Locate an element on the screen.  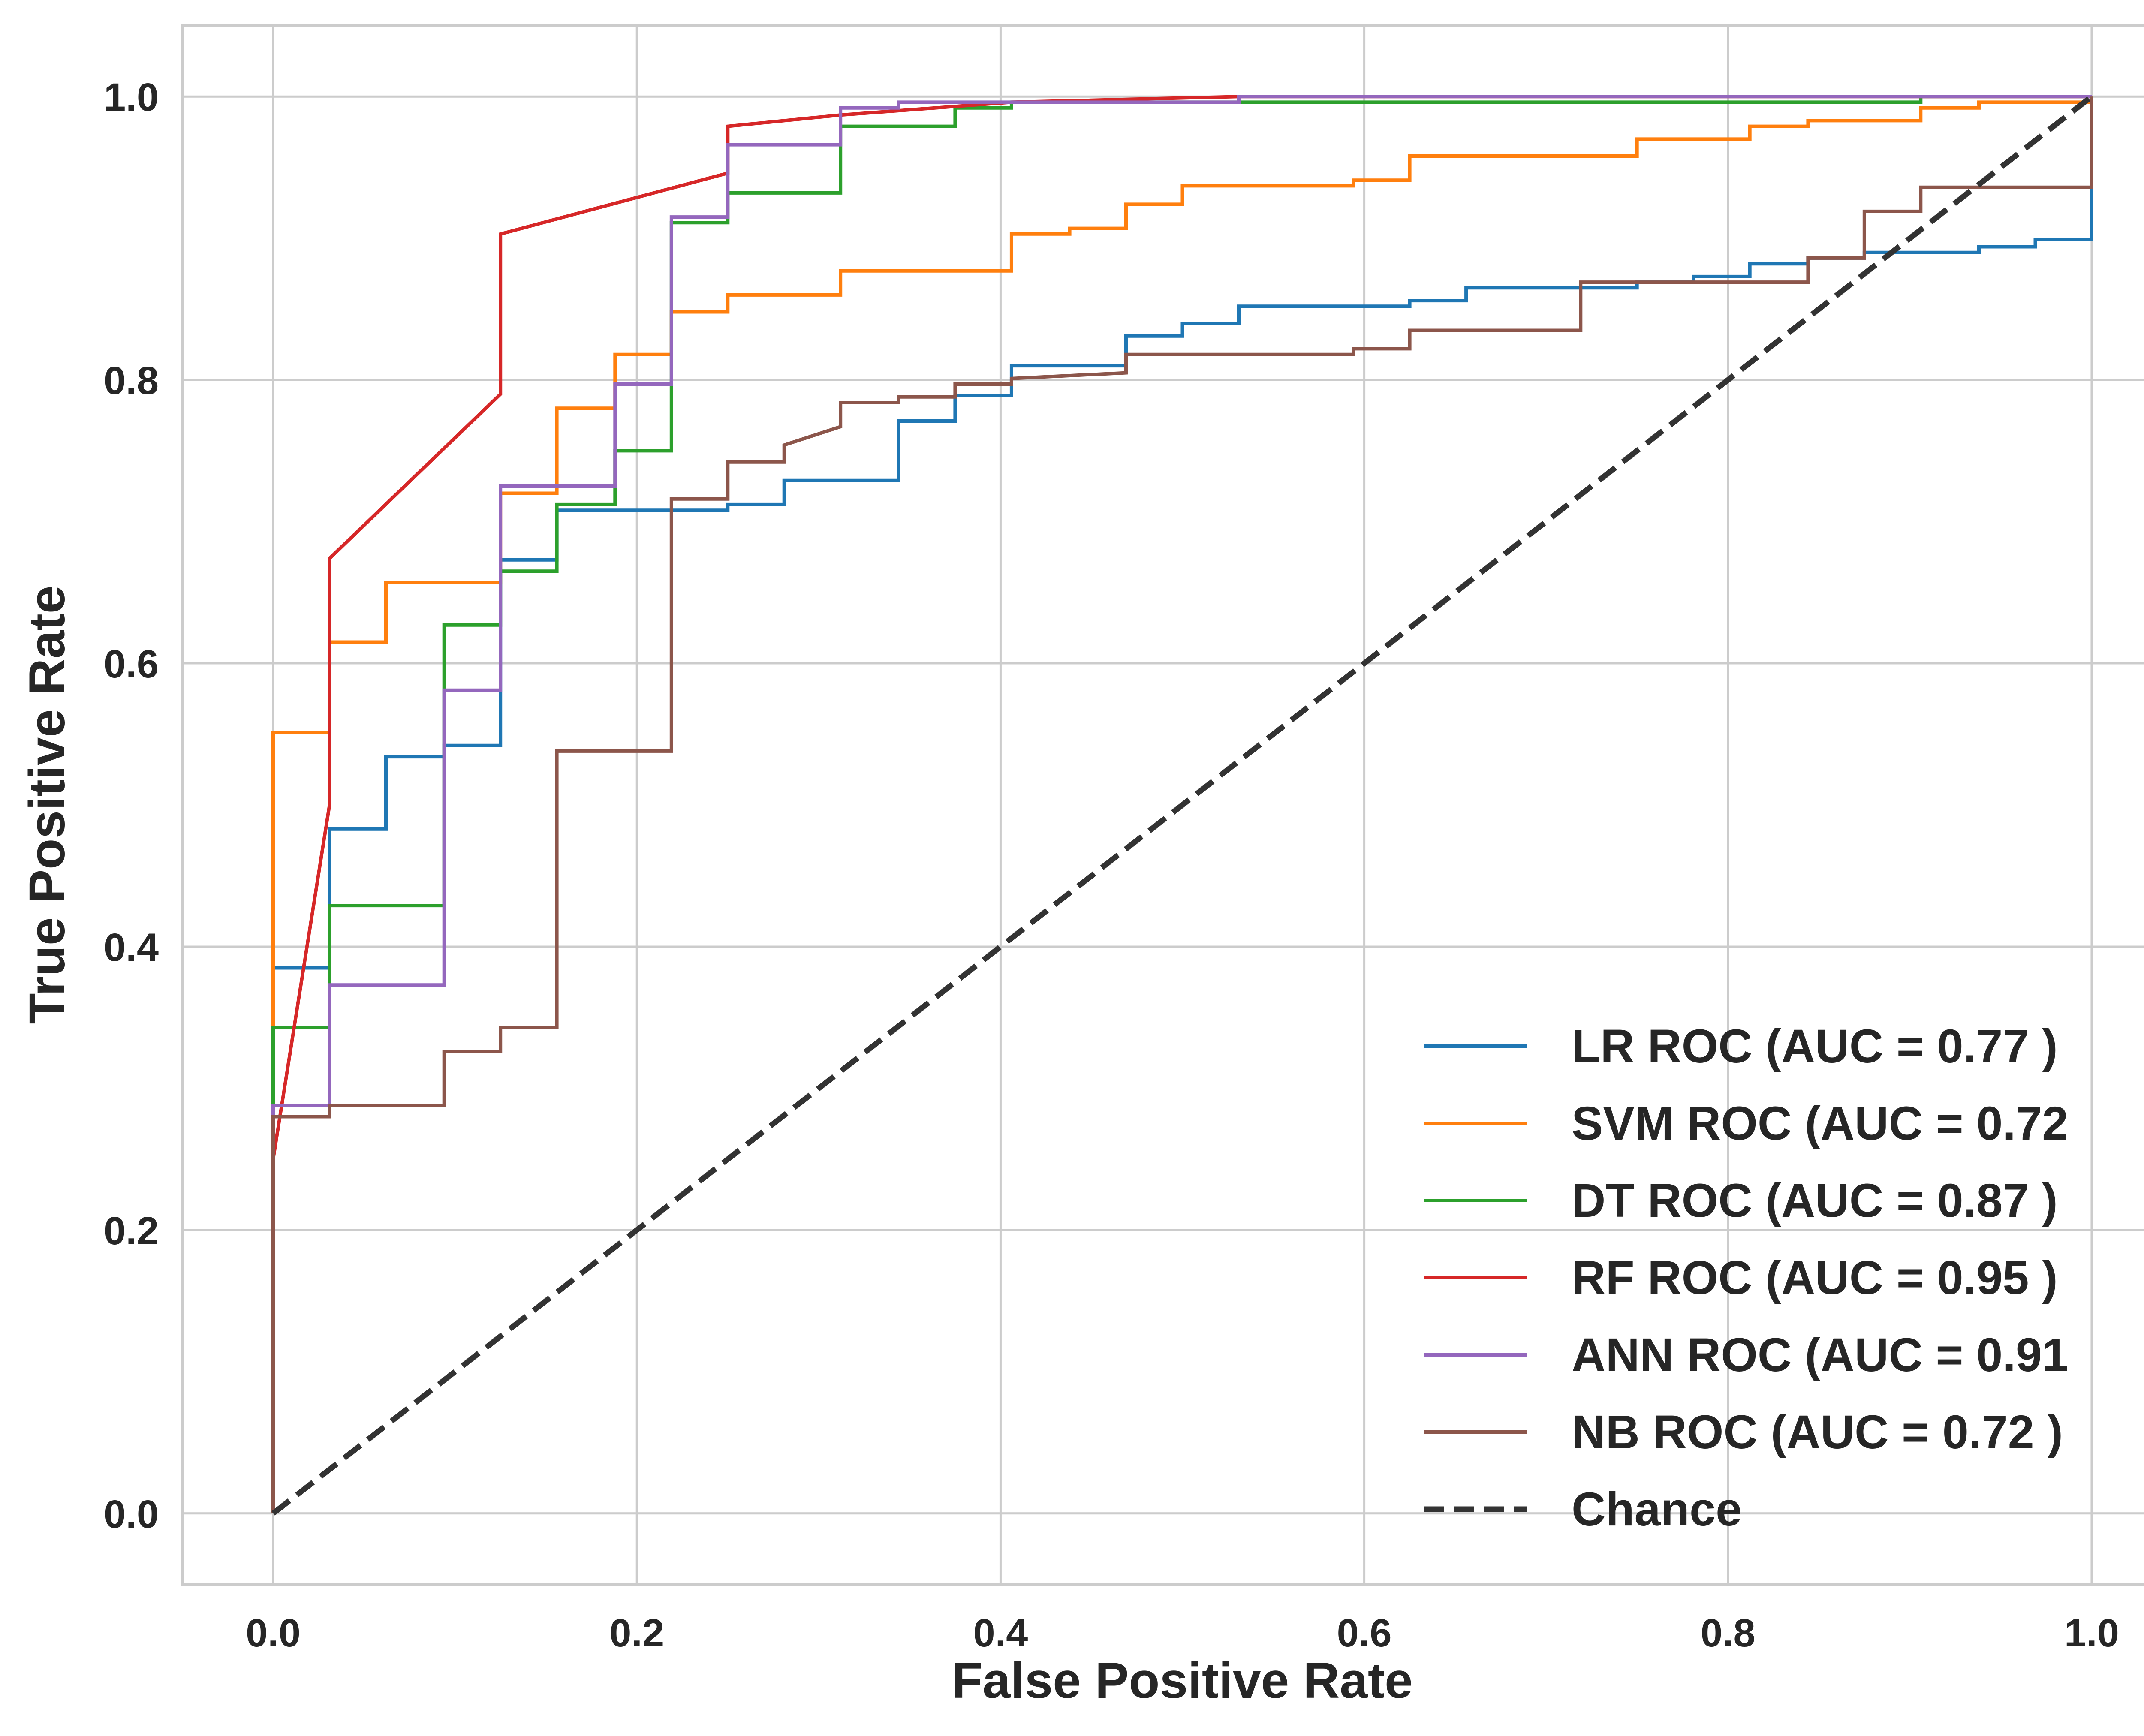
x-tick-label: 0.2 is located at coordinates (636, 1633).